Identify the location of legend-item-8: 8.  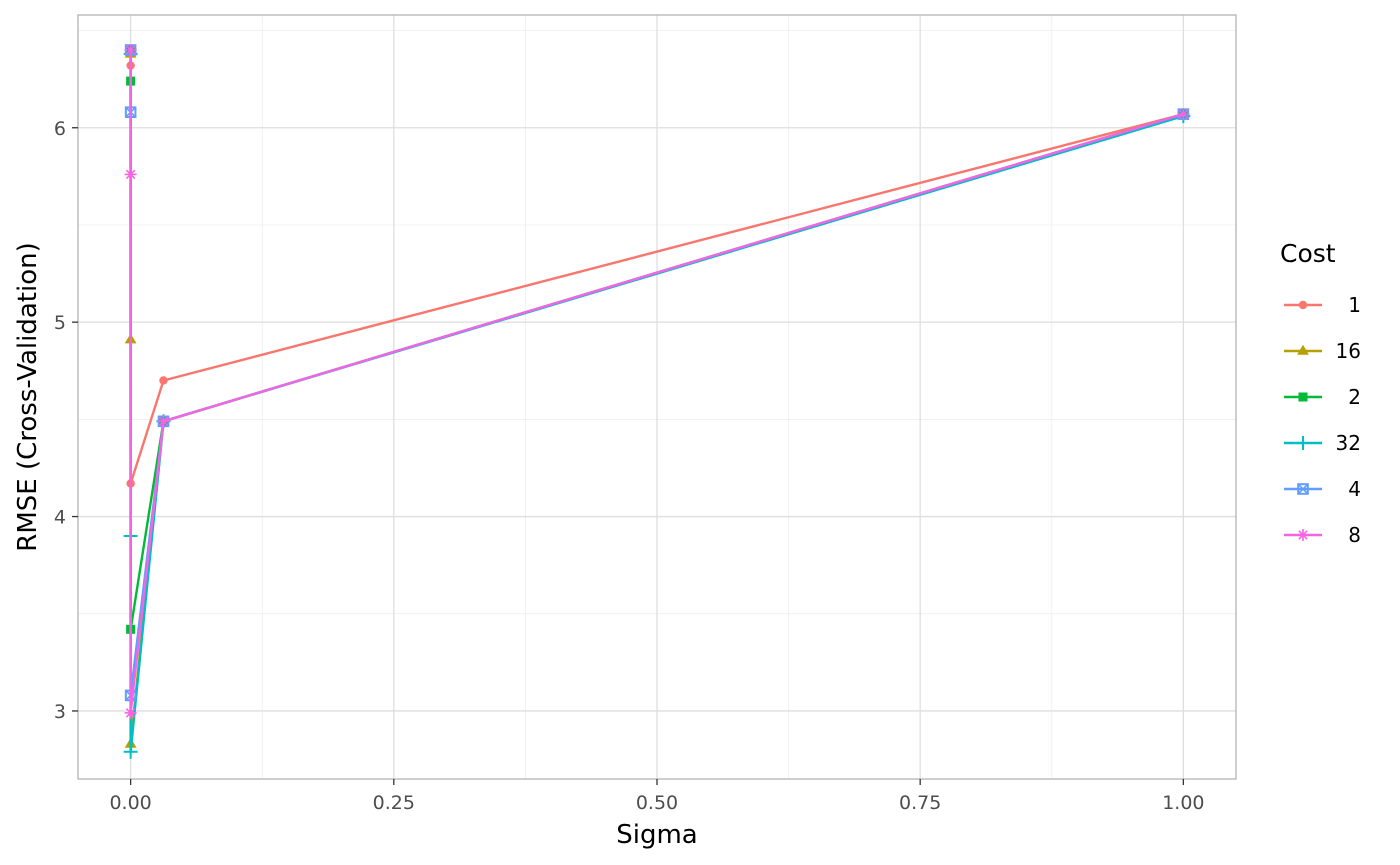
(1322, 535).